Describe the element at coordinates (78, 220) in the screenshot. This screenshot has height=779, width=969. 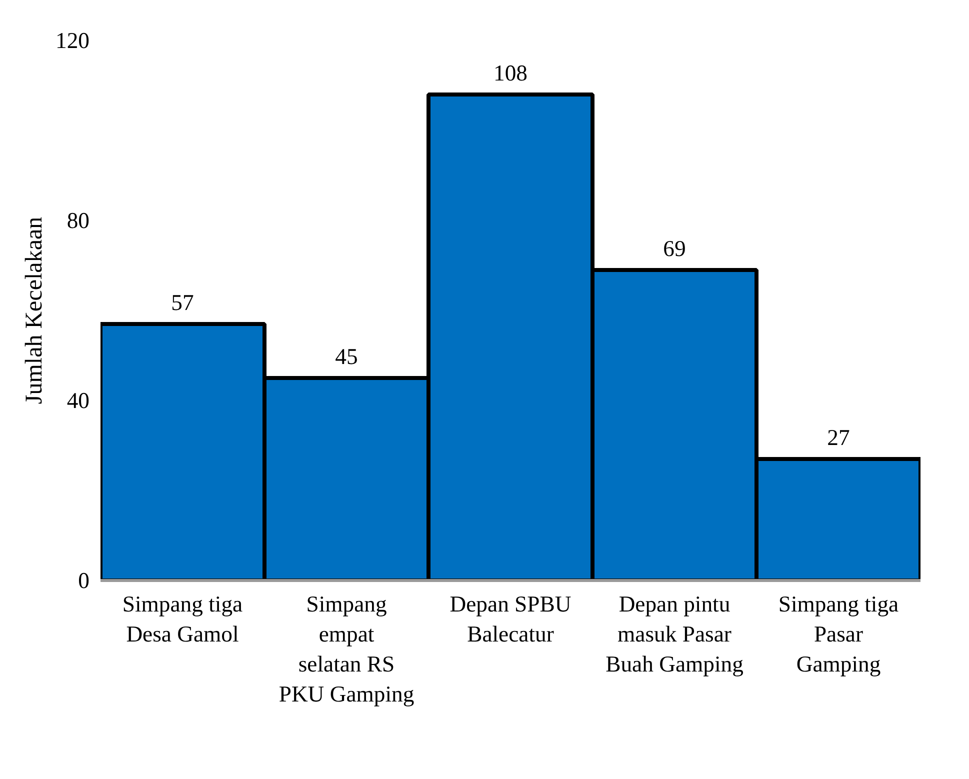
I see `y-tick-label: 80` at that location.